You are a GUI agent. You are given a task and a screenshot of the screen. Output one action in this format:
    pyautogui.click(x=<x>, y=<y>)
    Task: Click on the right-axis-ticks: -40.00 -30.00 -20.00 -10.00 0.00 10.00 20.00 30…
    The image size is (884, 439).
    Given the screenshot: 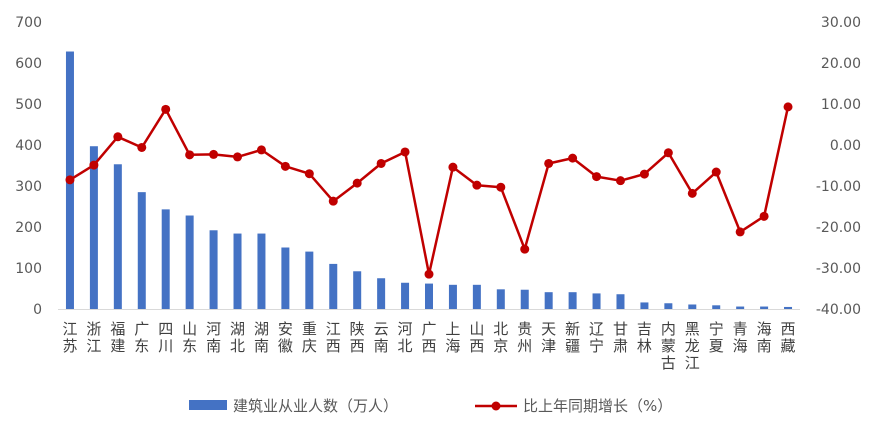 What is the action you would take?
    pyautogui.click(x=838, y=166)
    